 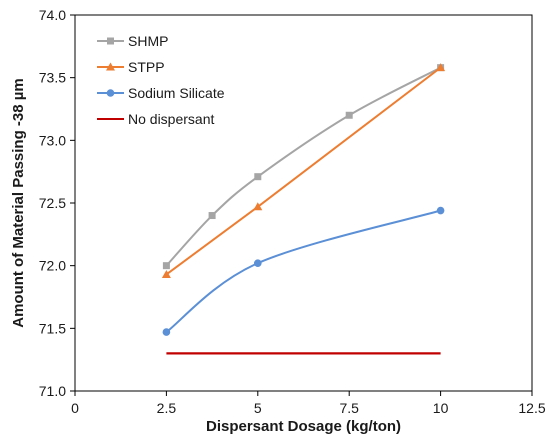 What do you see at coordinates (258, 408) in the screenshot?
I see `x-tick-label: 5` at bounding box center [258, 408].